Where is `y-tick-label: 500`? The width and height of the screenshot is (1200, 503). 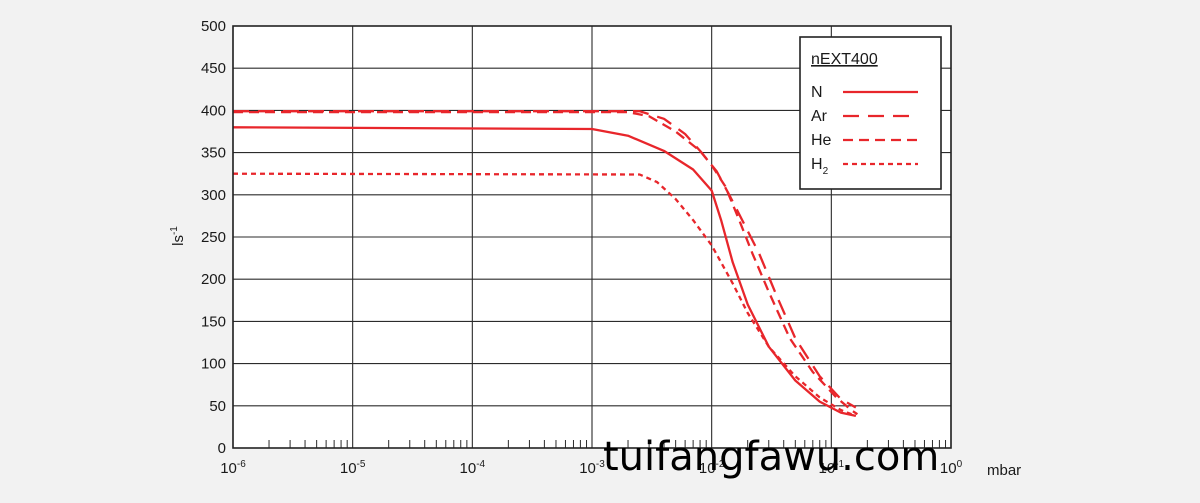 y-tick-label: 500 is located at coordinates (213, 26).